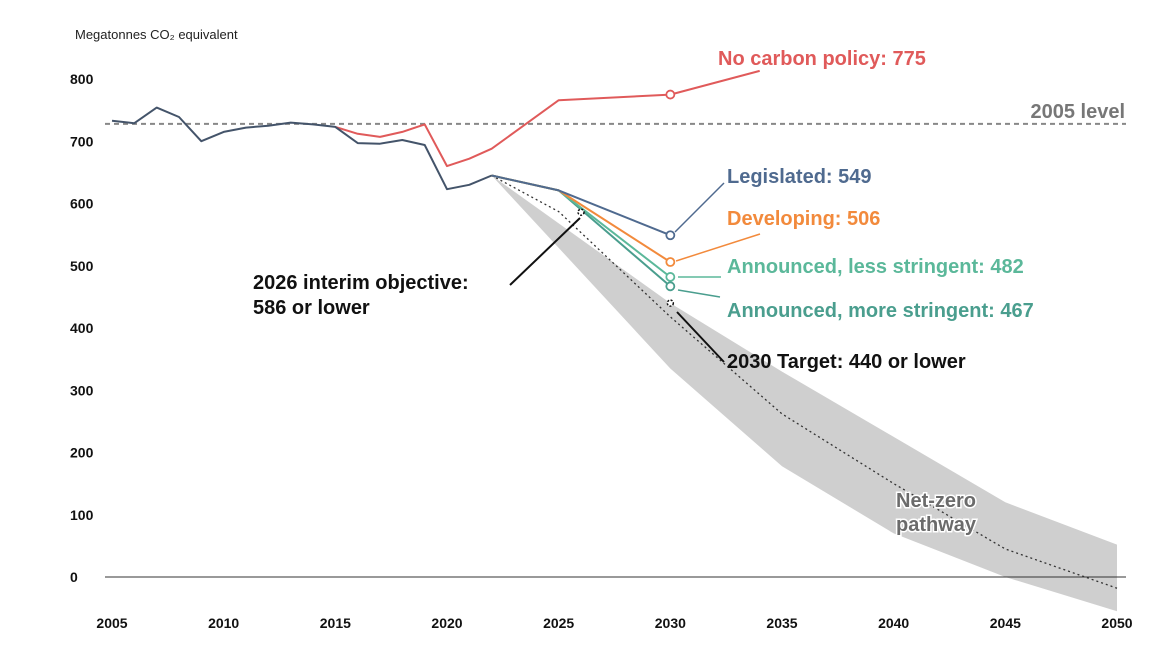  Describe the element at coordinates (82, 79) in the screenshot. I see `y-tick-label: 800` at that location.